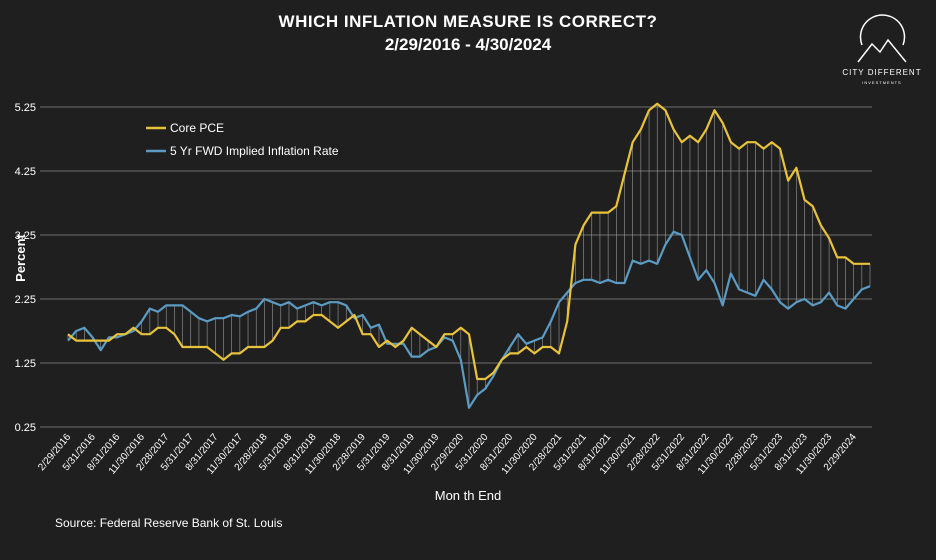 This screenshot has height=560, width=936. What do you see at coordinates (254, 151) in the screenshot?
I see `legend-label: 5 Yr FWD Implied Inflation Rate` at bounding box center [254, 151].